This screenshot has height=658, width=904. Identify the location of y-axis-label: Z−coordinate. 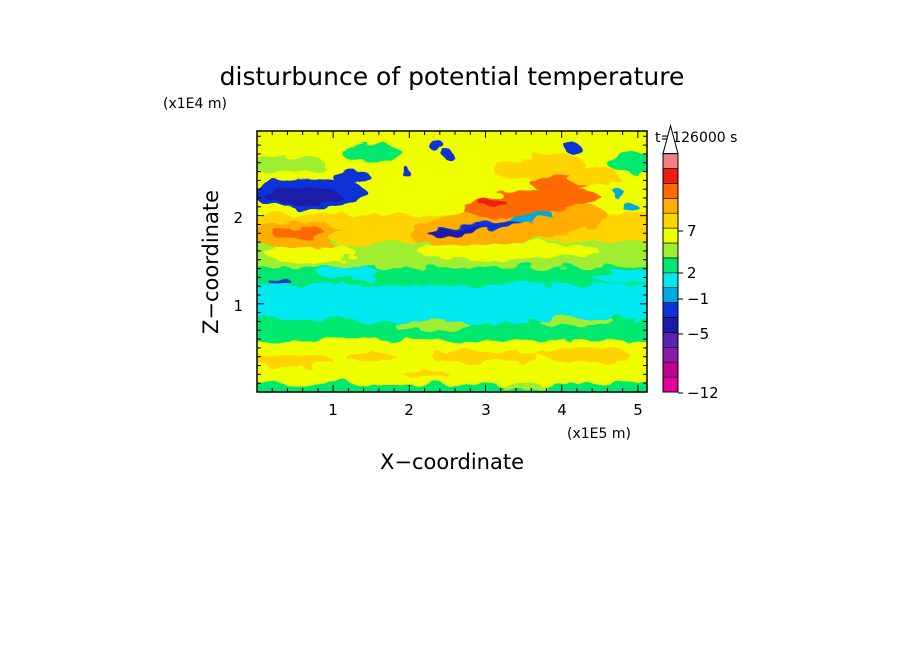
(211, 262).